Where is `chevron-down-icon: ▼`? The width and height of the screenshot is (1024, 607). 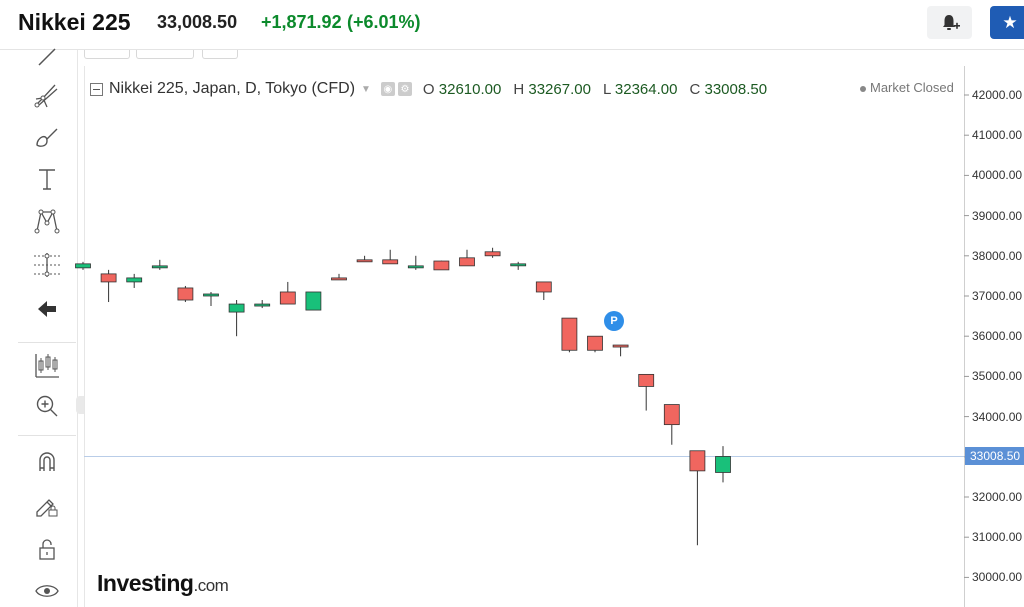 chevron-down-icon: ▼ is located at coordinates (366, 89).